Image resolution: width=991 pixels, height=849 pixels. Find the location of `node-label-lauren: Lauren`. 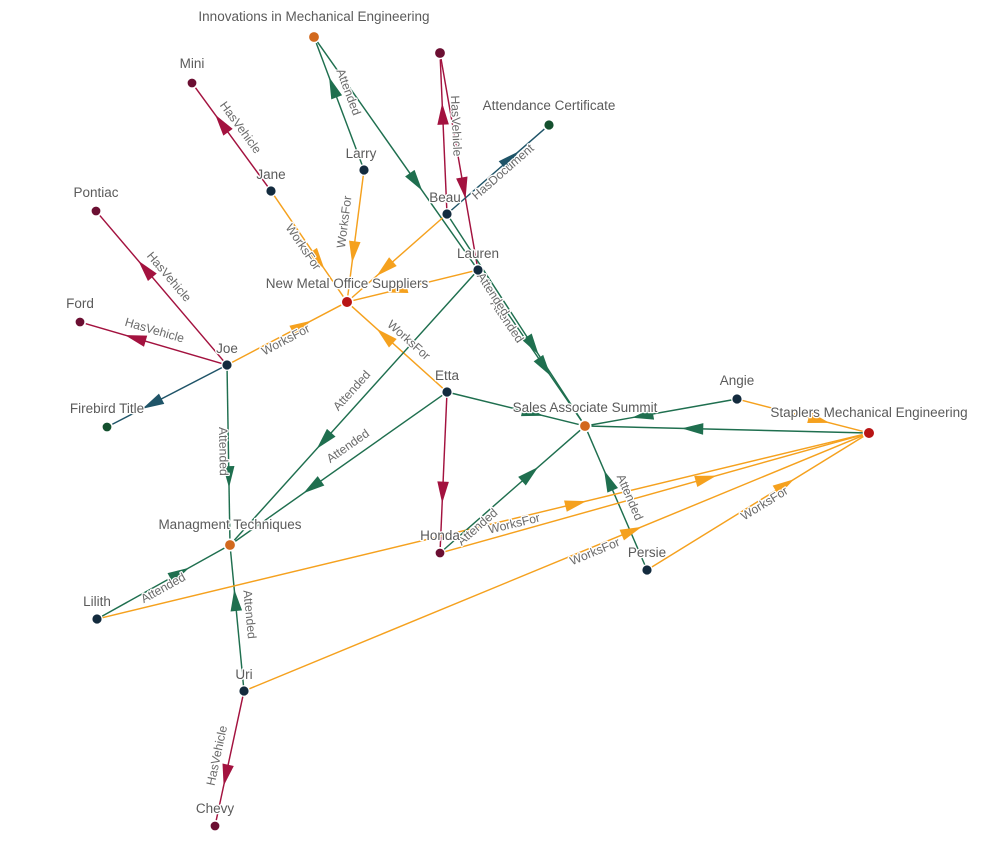

node-label-lauren: Lauren is located at coordinates (478, 253).